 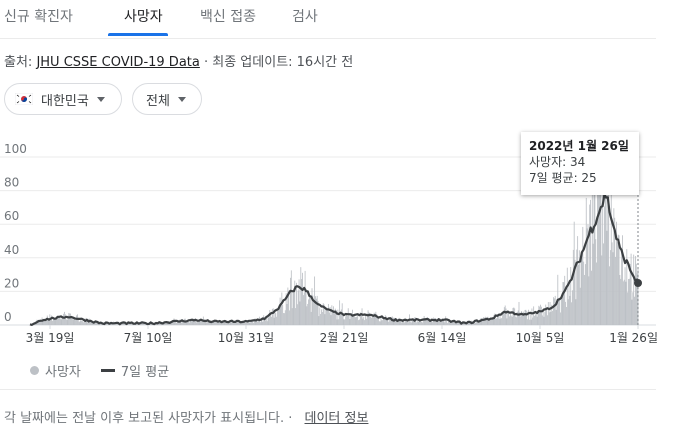 What do you see at coordinates (63, 99) in the screenshot?
I see `region-dropdown: 대한민국` at bounding box center [63, 99].